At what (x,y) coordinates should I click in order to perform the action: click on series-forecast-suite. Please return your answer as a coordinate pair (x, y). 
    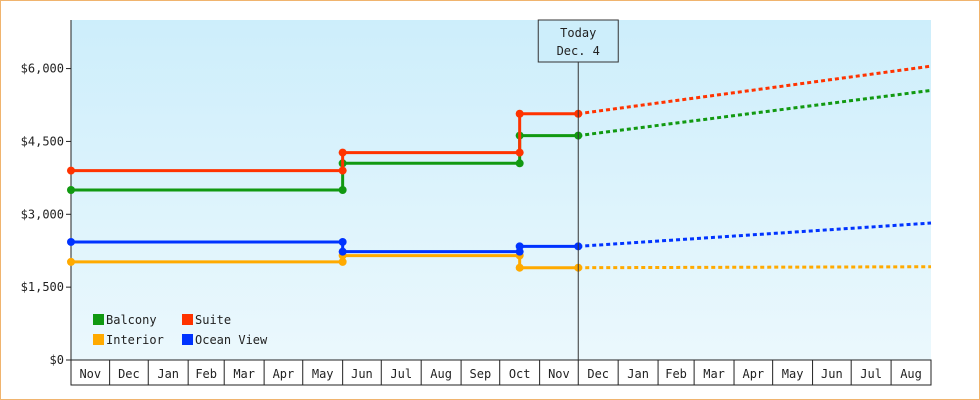
    Looking at the image, I should click on (755, 90).